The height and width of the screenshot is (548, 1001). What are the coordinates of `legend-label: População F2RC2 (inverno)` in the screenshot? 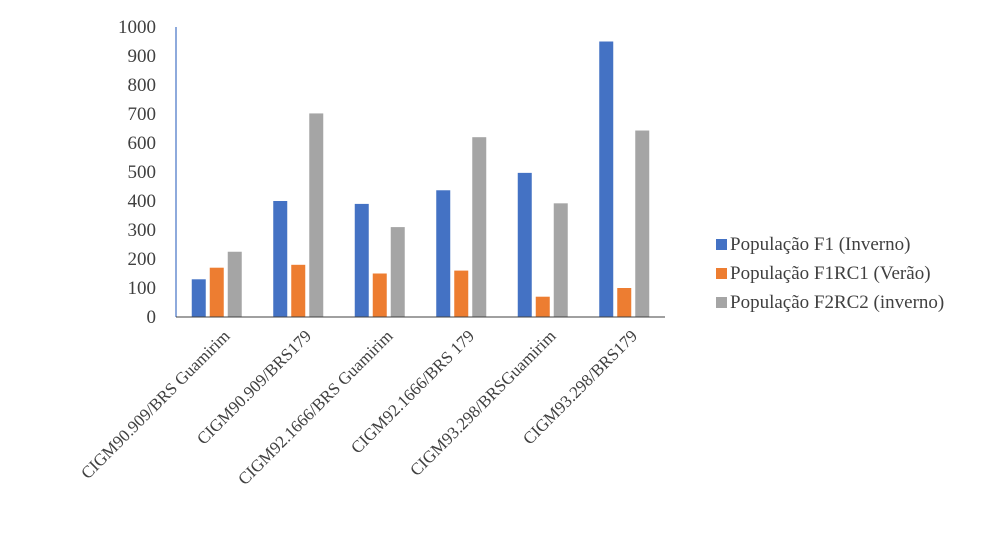 It's located at (837, 302).